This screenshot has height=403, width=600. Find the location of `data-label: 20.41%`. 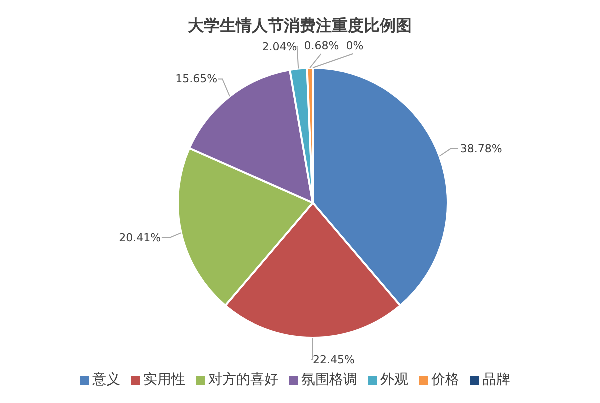

data-label: 20.41% is located at coordinates (140, 237).